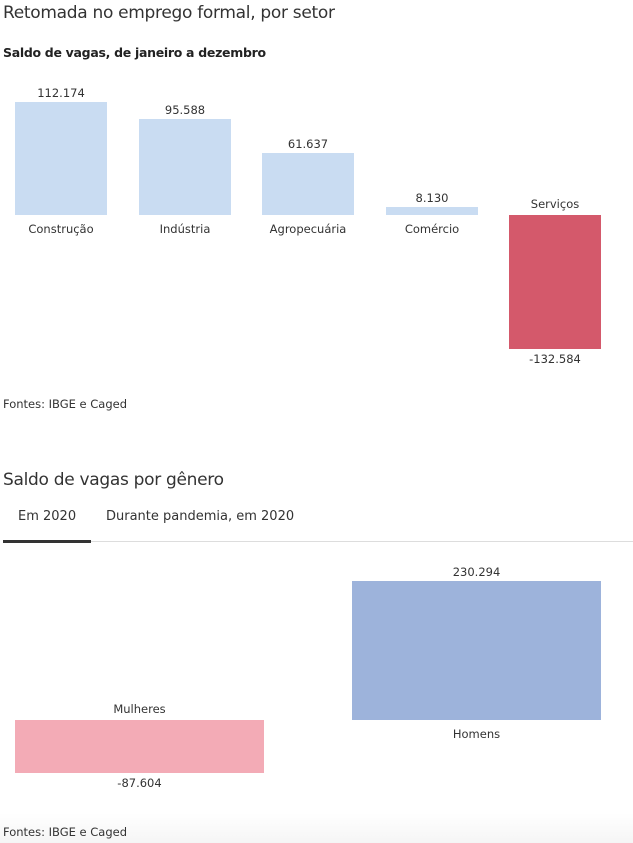 Image resolution: width=633 pixels, height=843 pixels. Describe the element at coordinates (432, 229) in the screenshot. I see `category-label: Comércio` at that location.